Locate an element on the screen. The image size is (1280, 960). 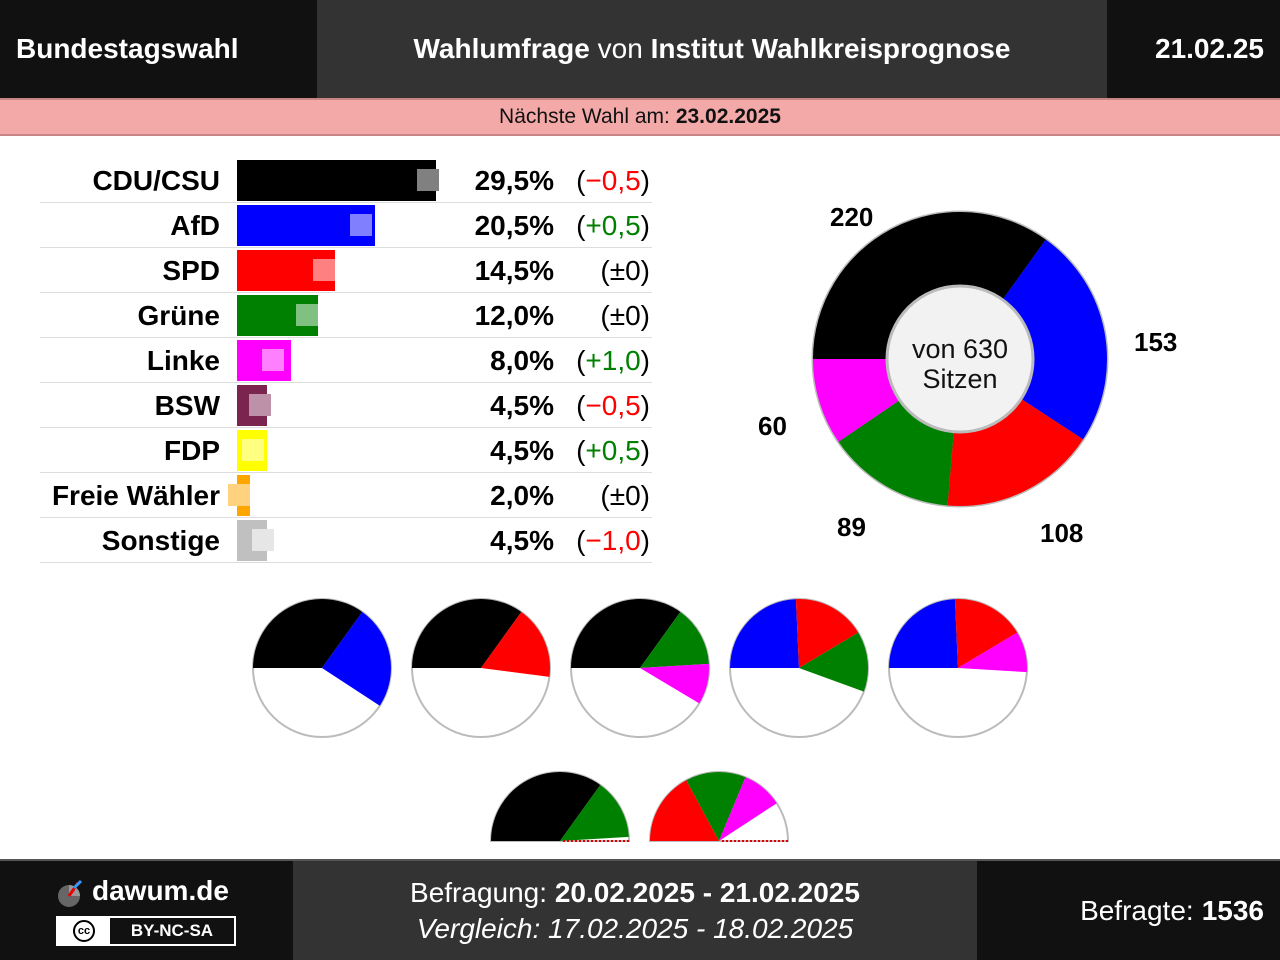
change-label: (+1,0) is located at coordinates (613, 360).